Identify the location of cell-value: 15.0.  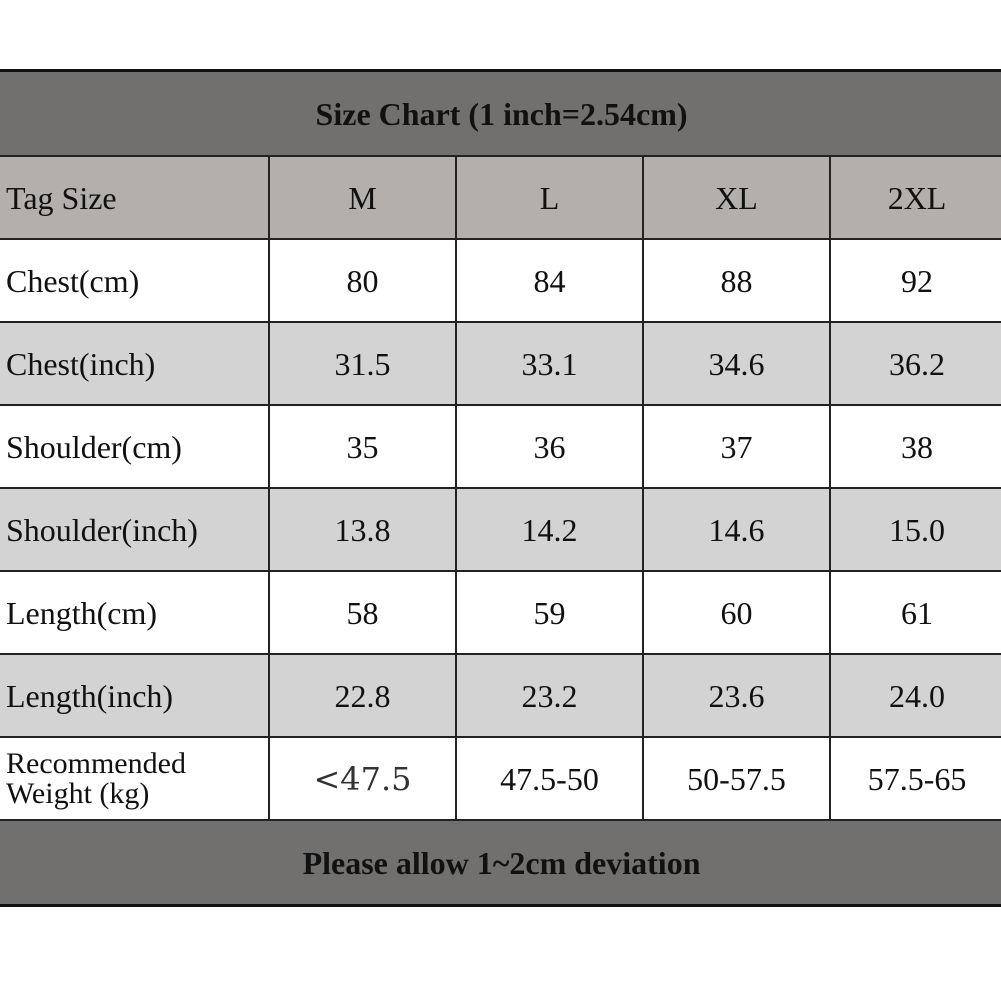
(914, 529).